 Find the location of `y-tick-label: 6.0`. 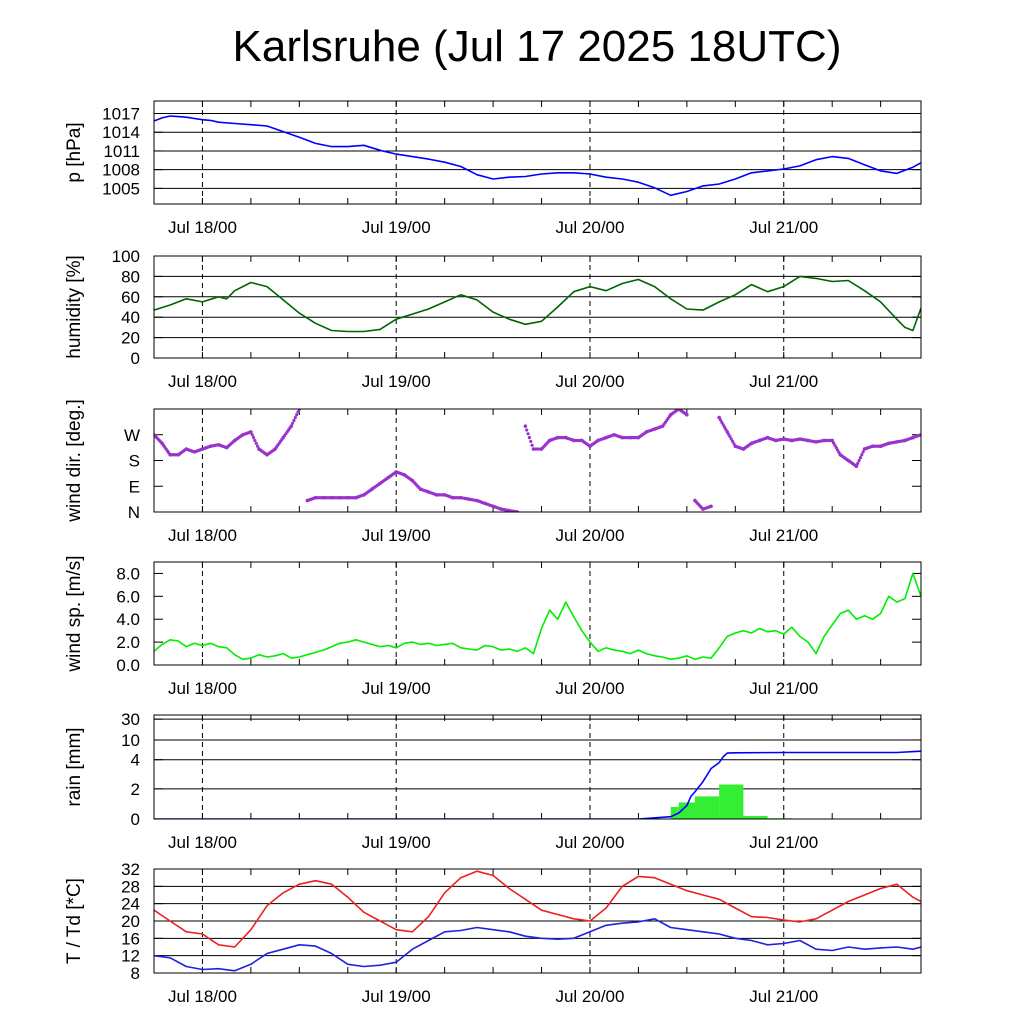

y-tick-label: 6.0 is located at coordinates (128, 596).